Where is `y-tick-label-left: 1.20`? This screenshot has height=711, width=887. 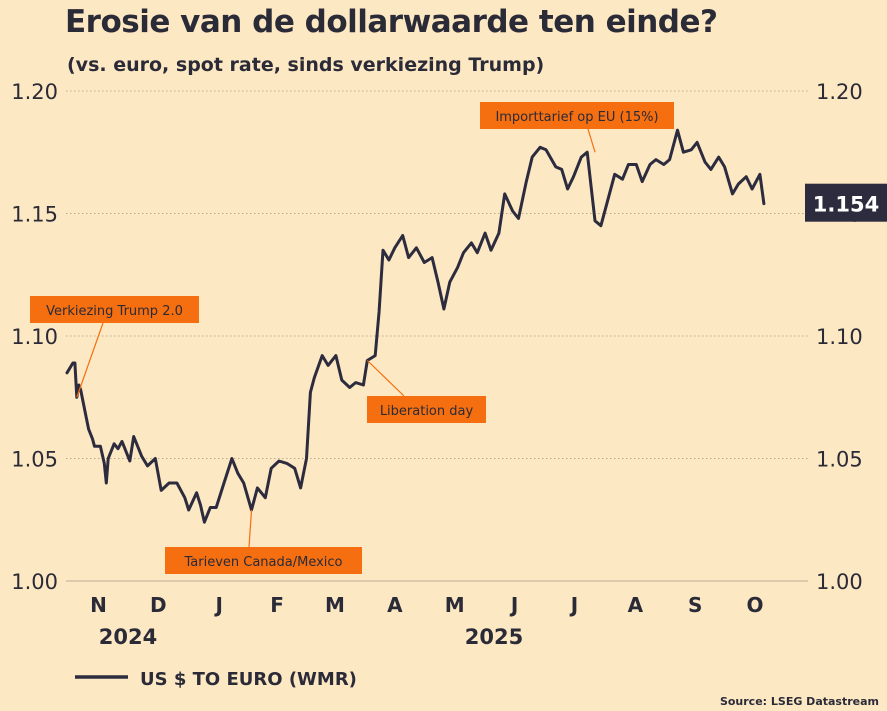 y-tick-label-left: 1.20 is located at coordinates (34, 92).